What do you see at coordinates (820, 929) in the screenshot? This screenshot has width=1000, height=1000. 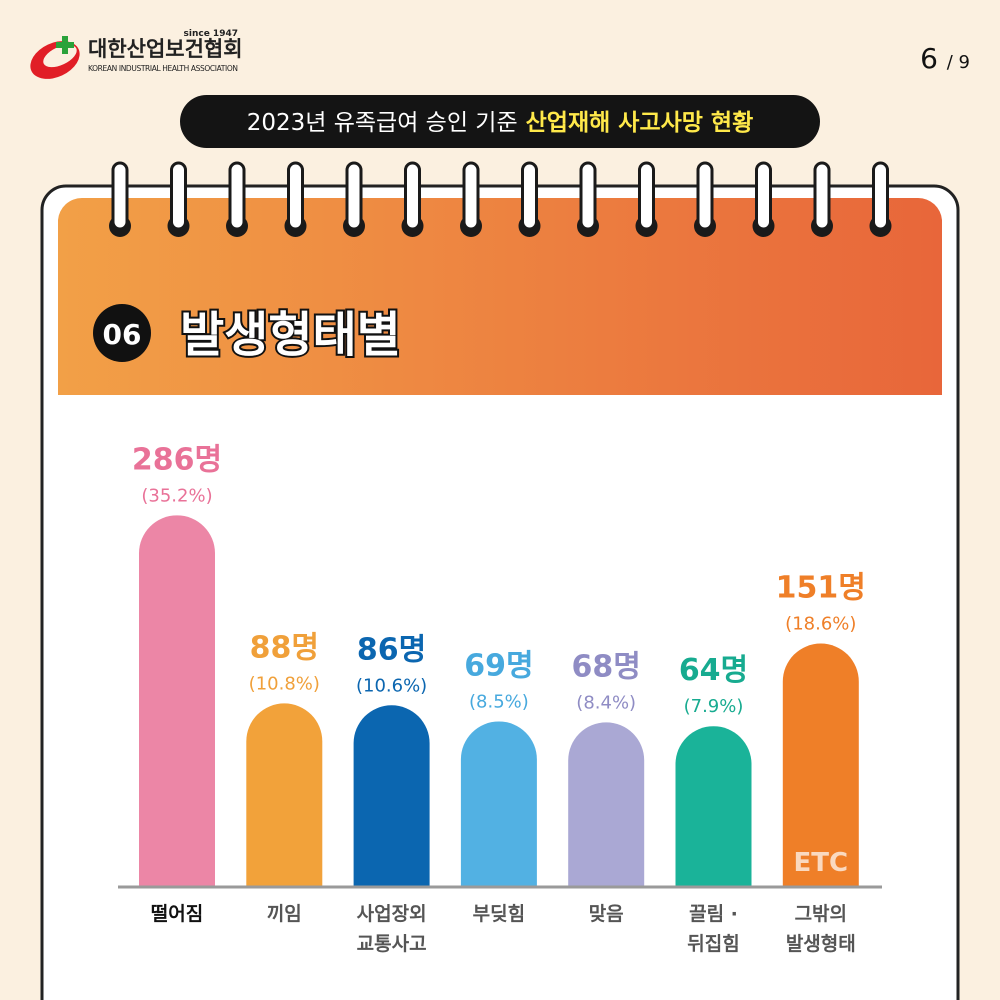 I see `category-label: 그밖의 발생형태` at bounding box center [820, 929].